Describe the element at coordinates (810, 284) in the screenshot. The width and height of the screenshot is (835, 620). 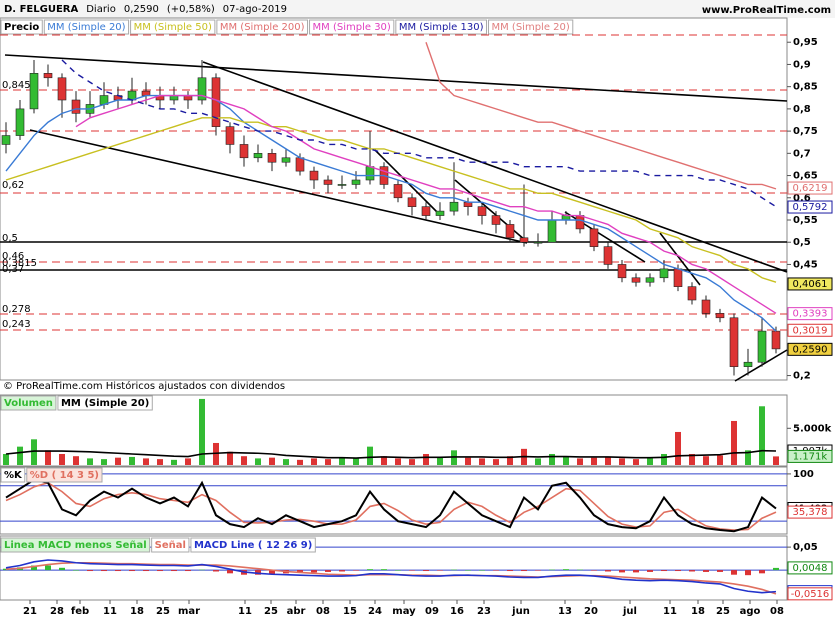
I see `value-badge-label: 0,4061` at that location.